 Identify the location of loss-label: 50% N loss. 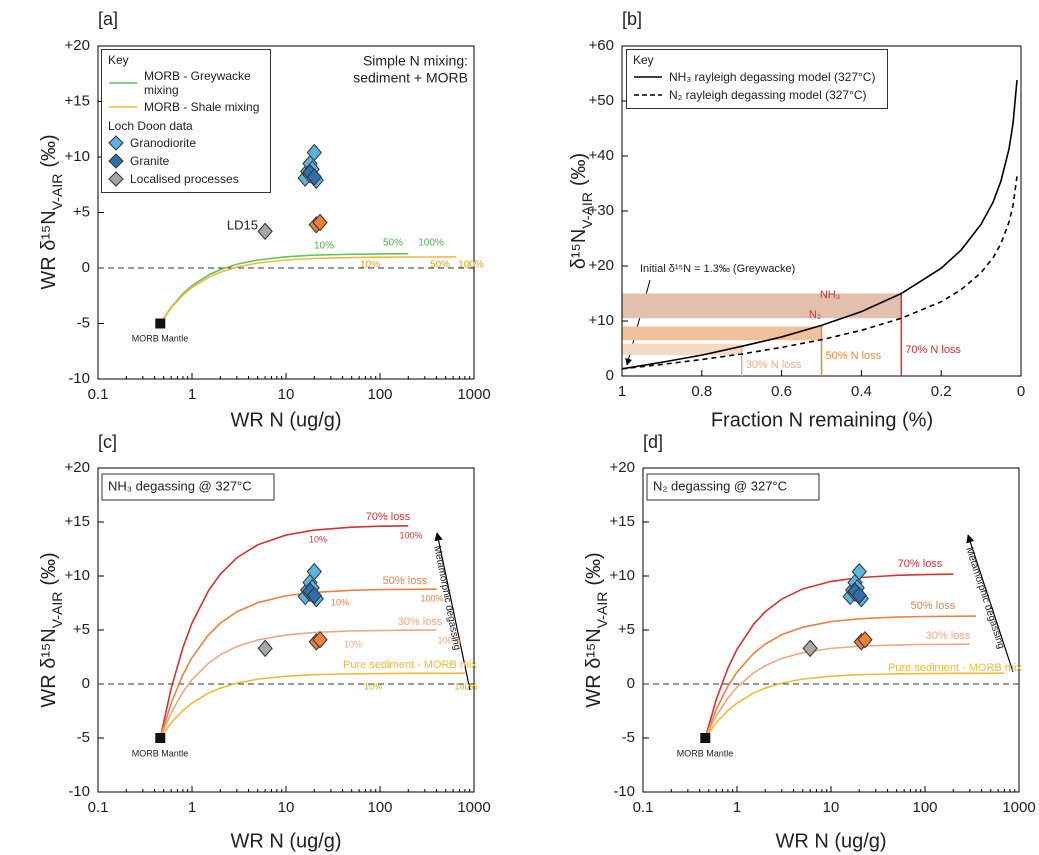
(854, 356).